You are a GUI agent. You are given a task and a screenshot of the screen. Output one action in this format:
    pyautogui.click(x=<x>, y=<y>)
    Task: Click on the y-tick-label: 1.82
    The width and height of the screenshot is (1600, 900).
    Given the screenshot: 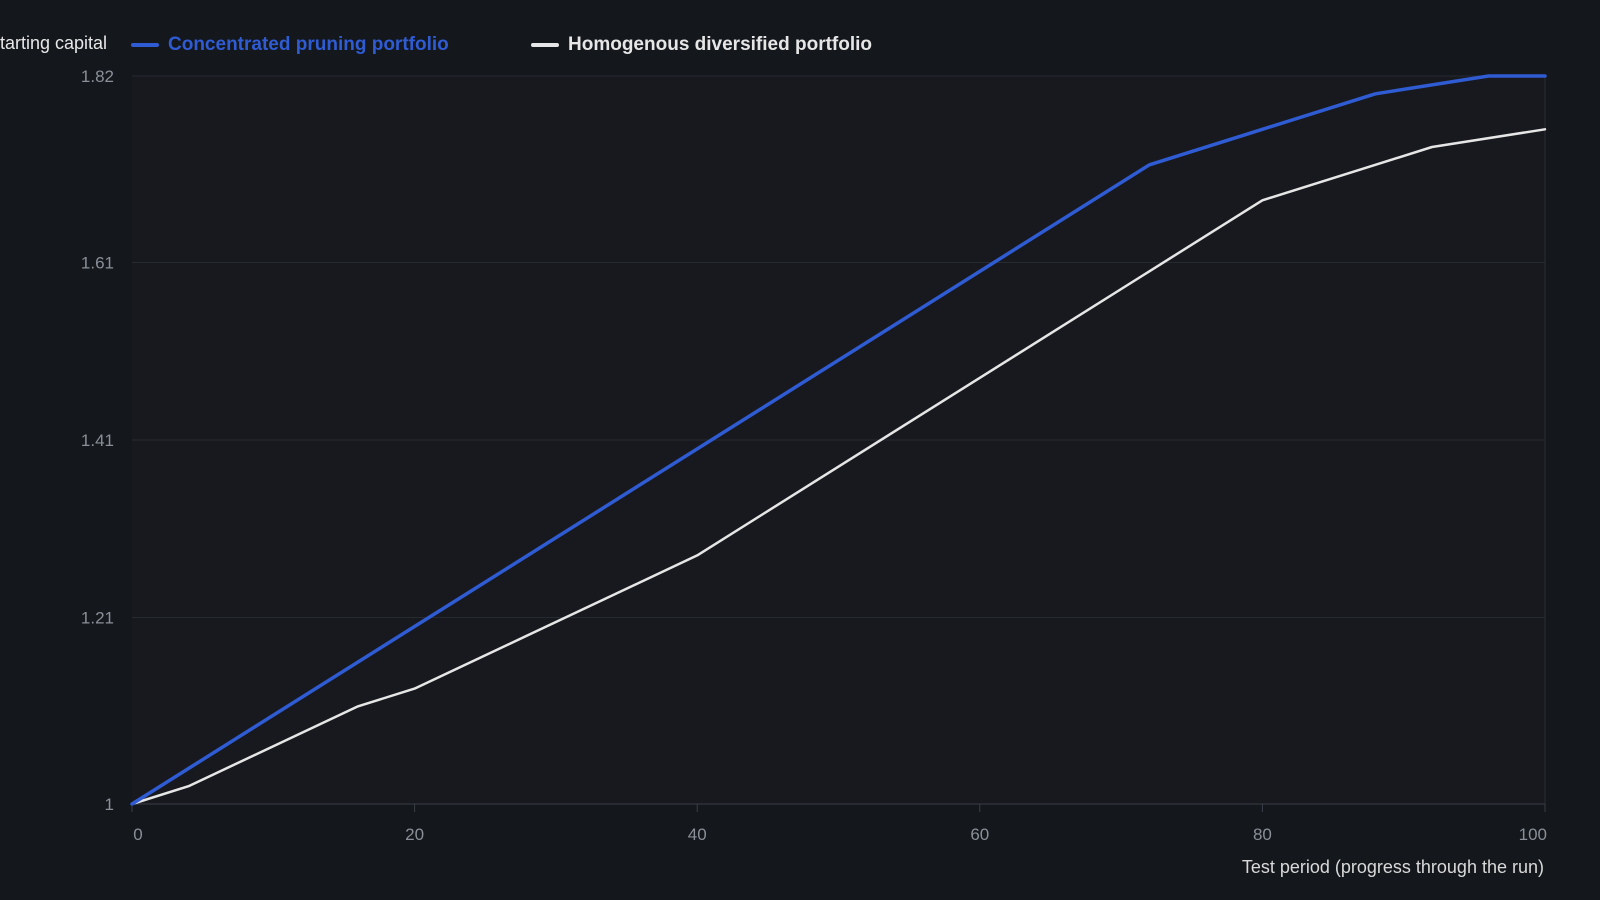 What is the action you would take?
    pyautogui.click(x=97, y=76)
    